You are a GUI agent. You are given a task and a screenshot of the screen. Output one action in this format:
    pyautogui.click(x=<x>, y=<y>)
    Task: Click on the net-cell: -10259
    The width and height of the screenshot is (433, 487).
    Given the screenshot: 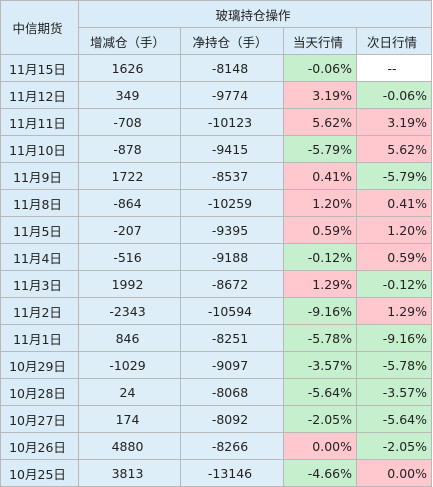 What is the action you would take?
    pyautogui.click(x=232, y=203)
    